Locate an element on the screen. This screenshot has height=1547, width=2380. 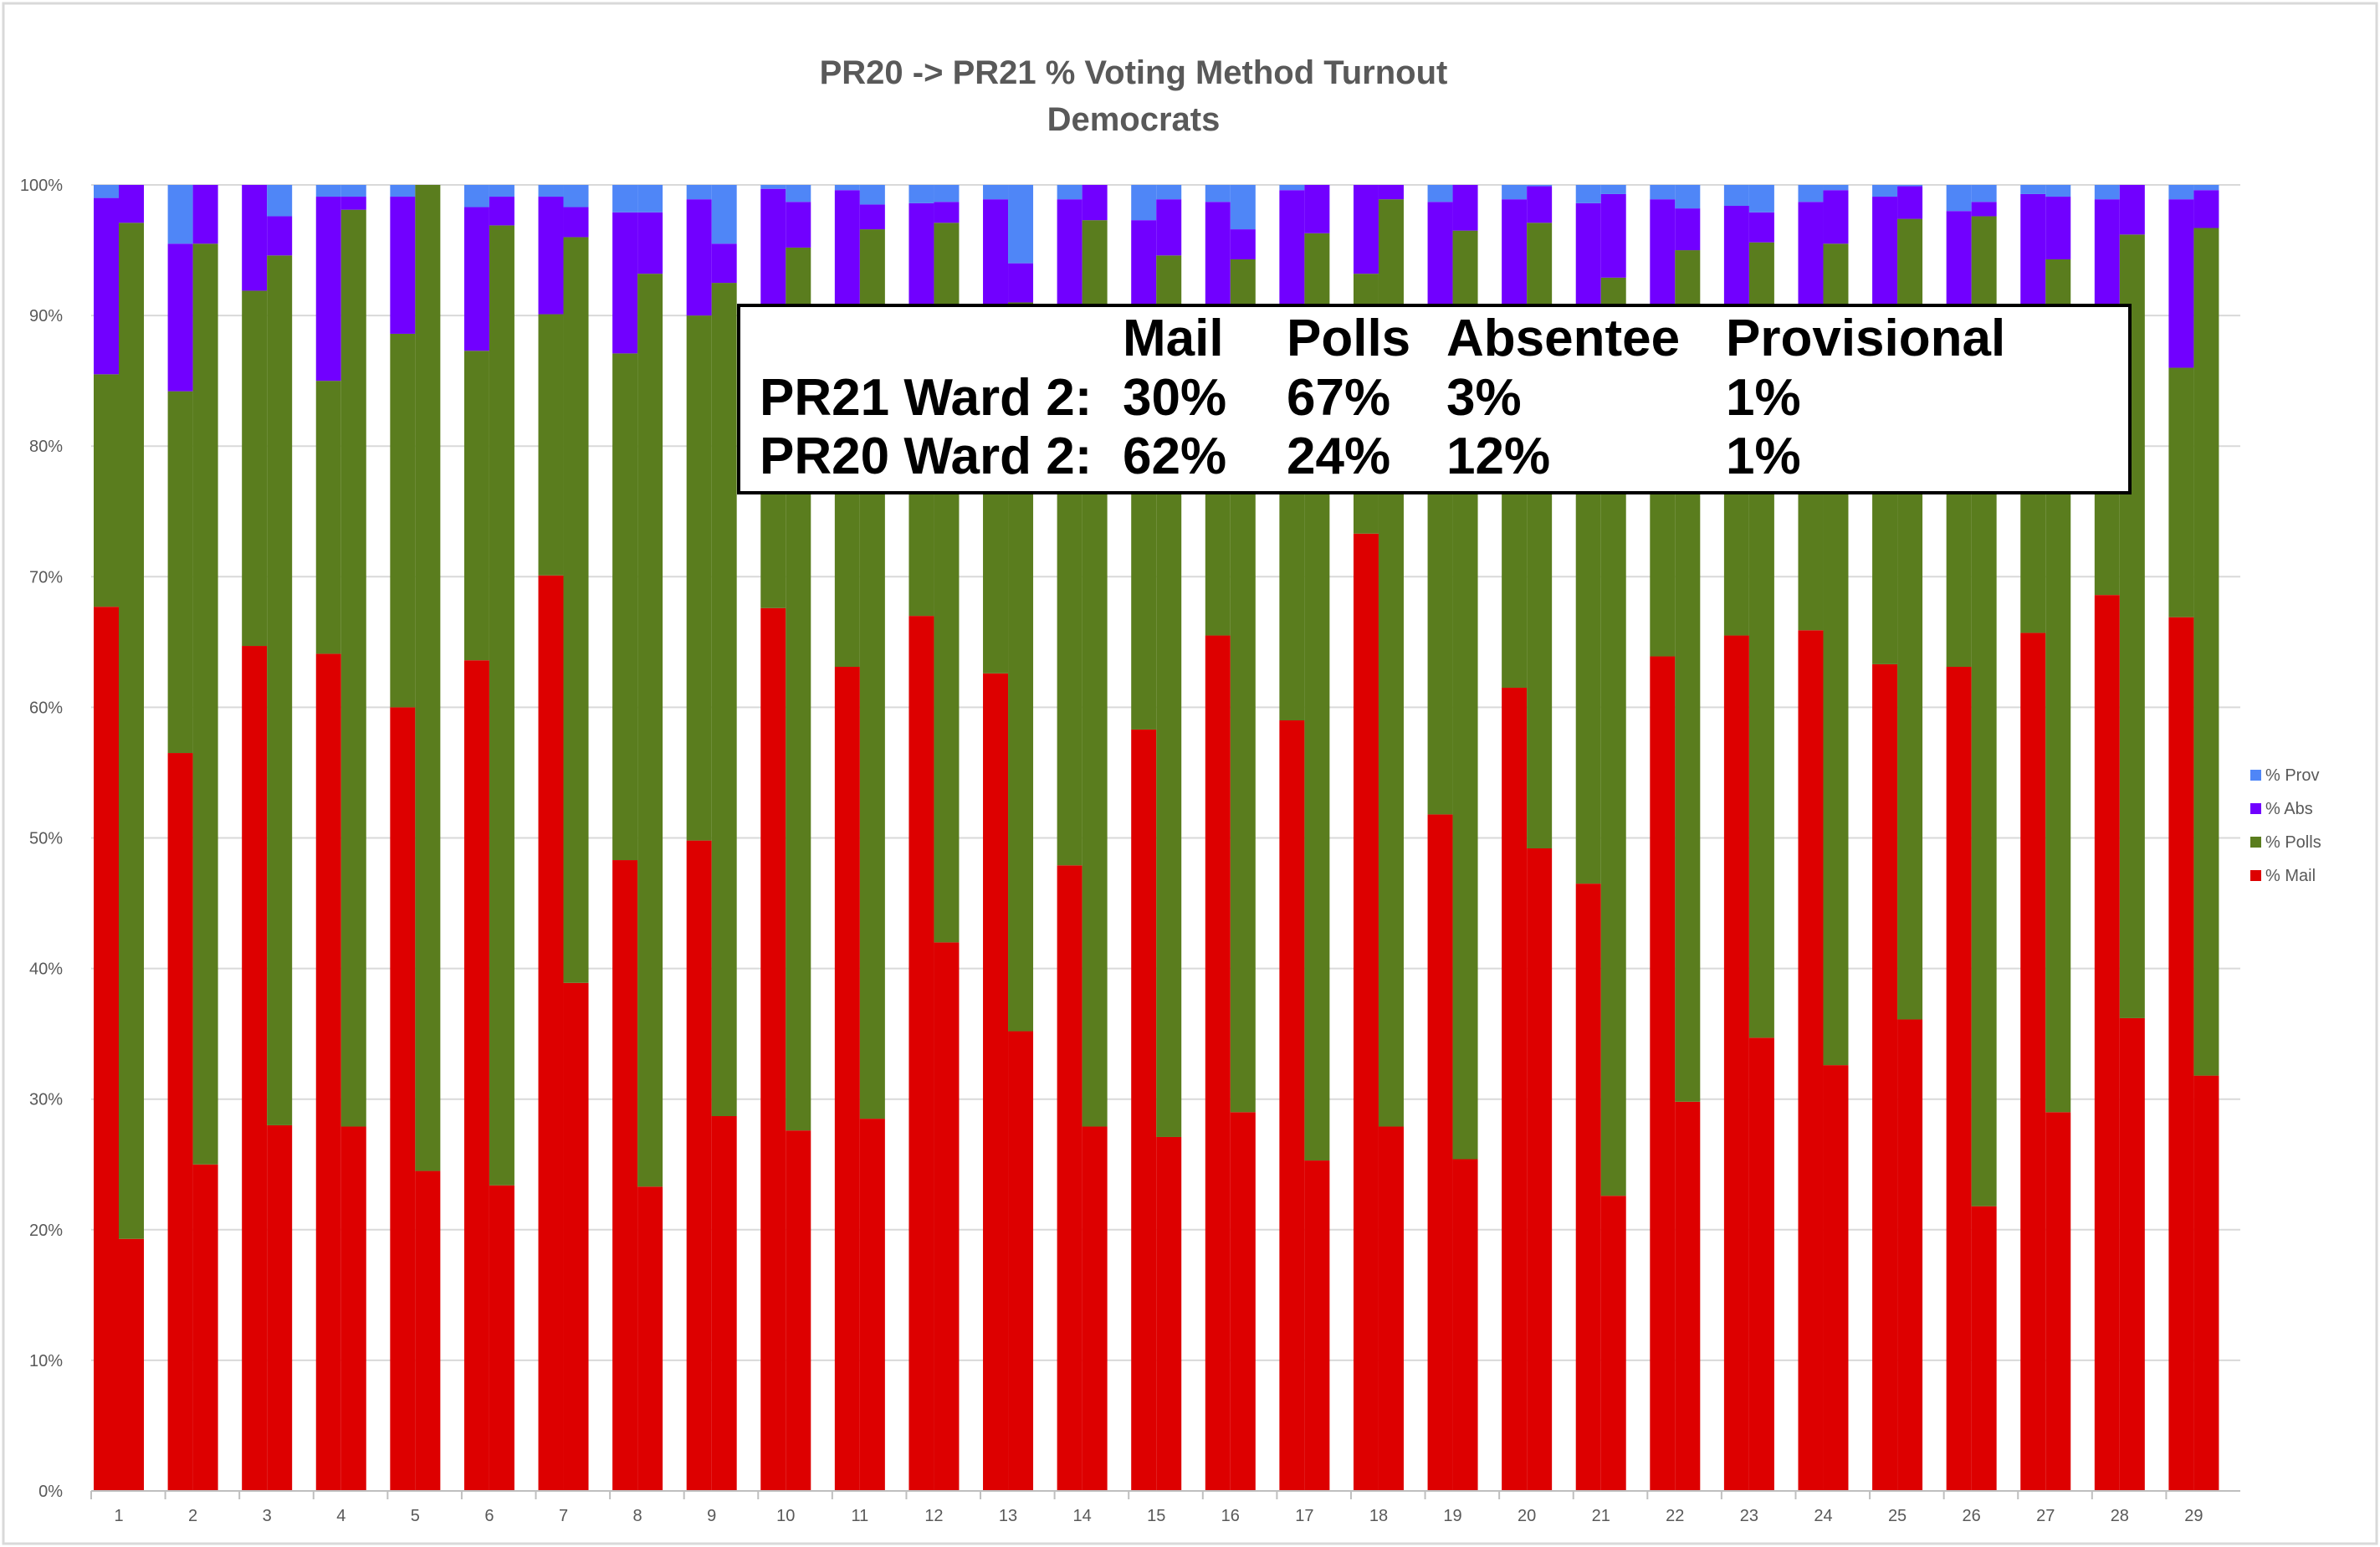
x-tick-label: 9 is located at coordinates (711, 1516).